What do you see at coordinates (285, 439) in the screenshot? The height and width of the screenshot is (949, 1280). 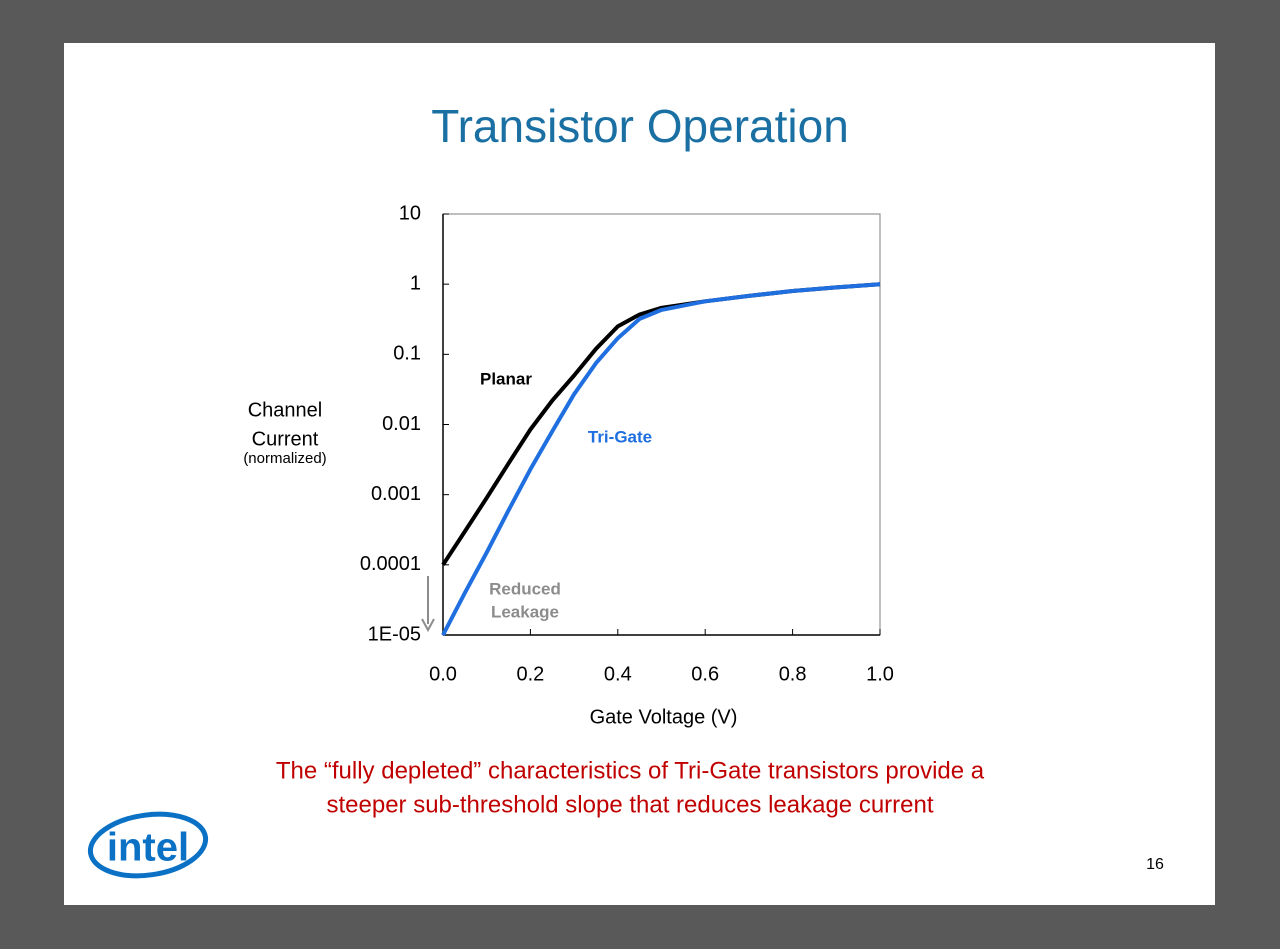 I see `y-axis-label: Current` at bounding box center [285, 439].